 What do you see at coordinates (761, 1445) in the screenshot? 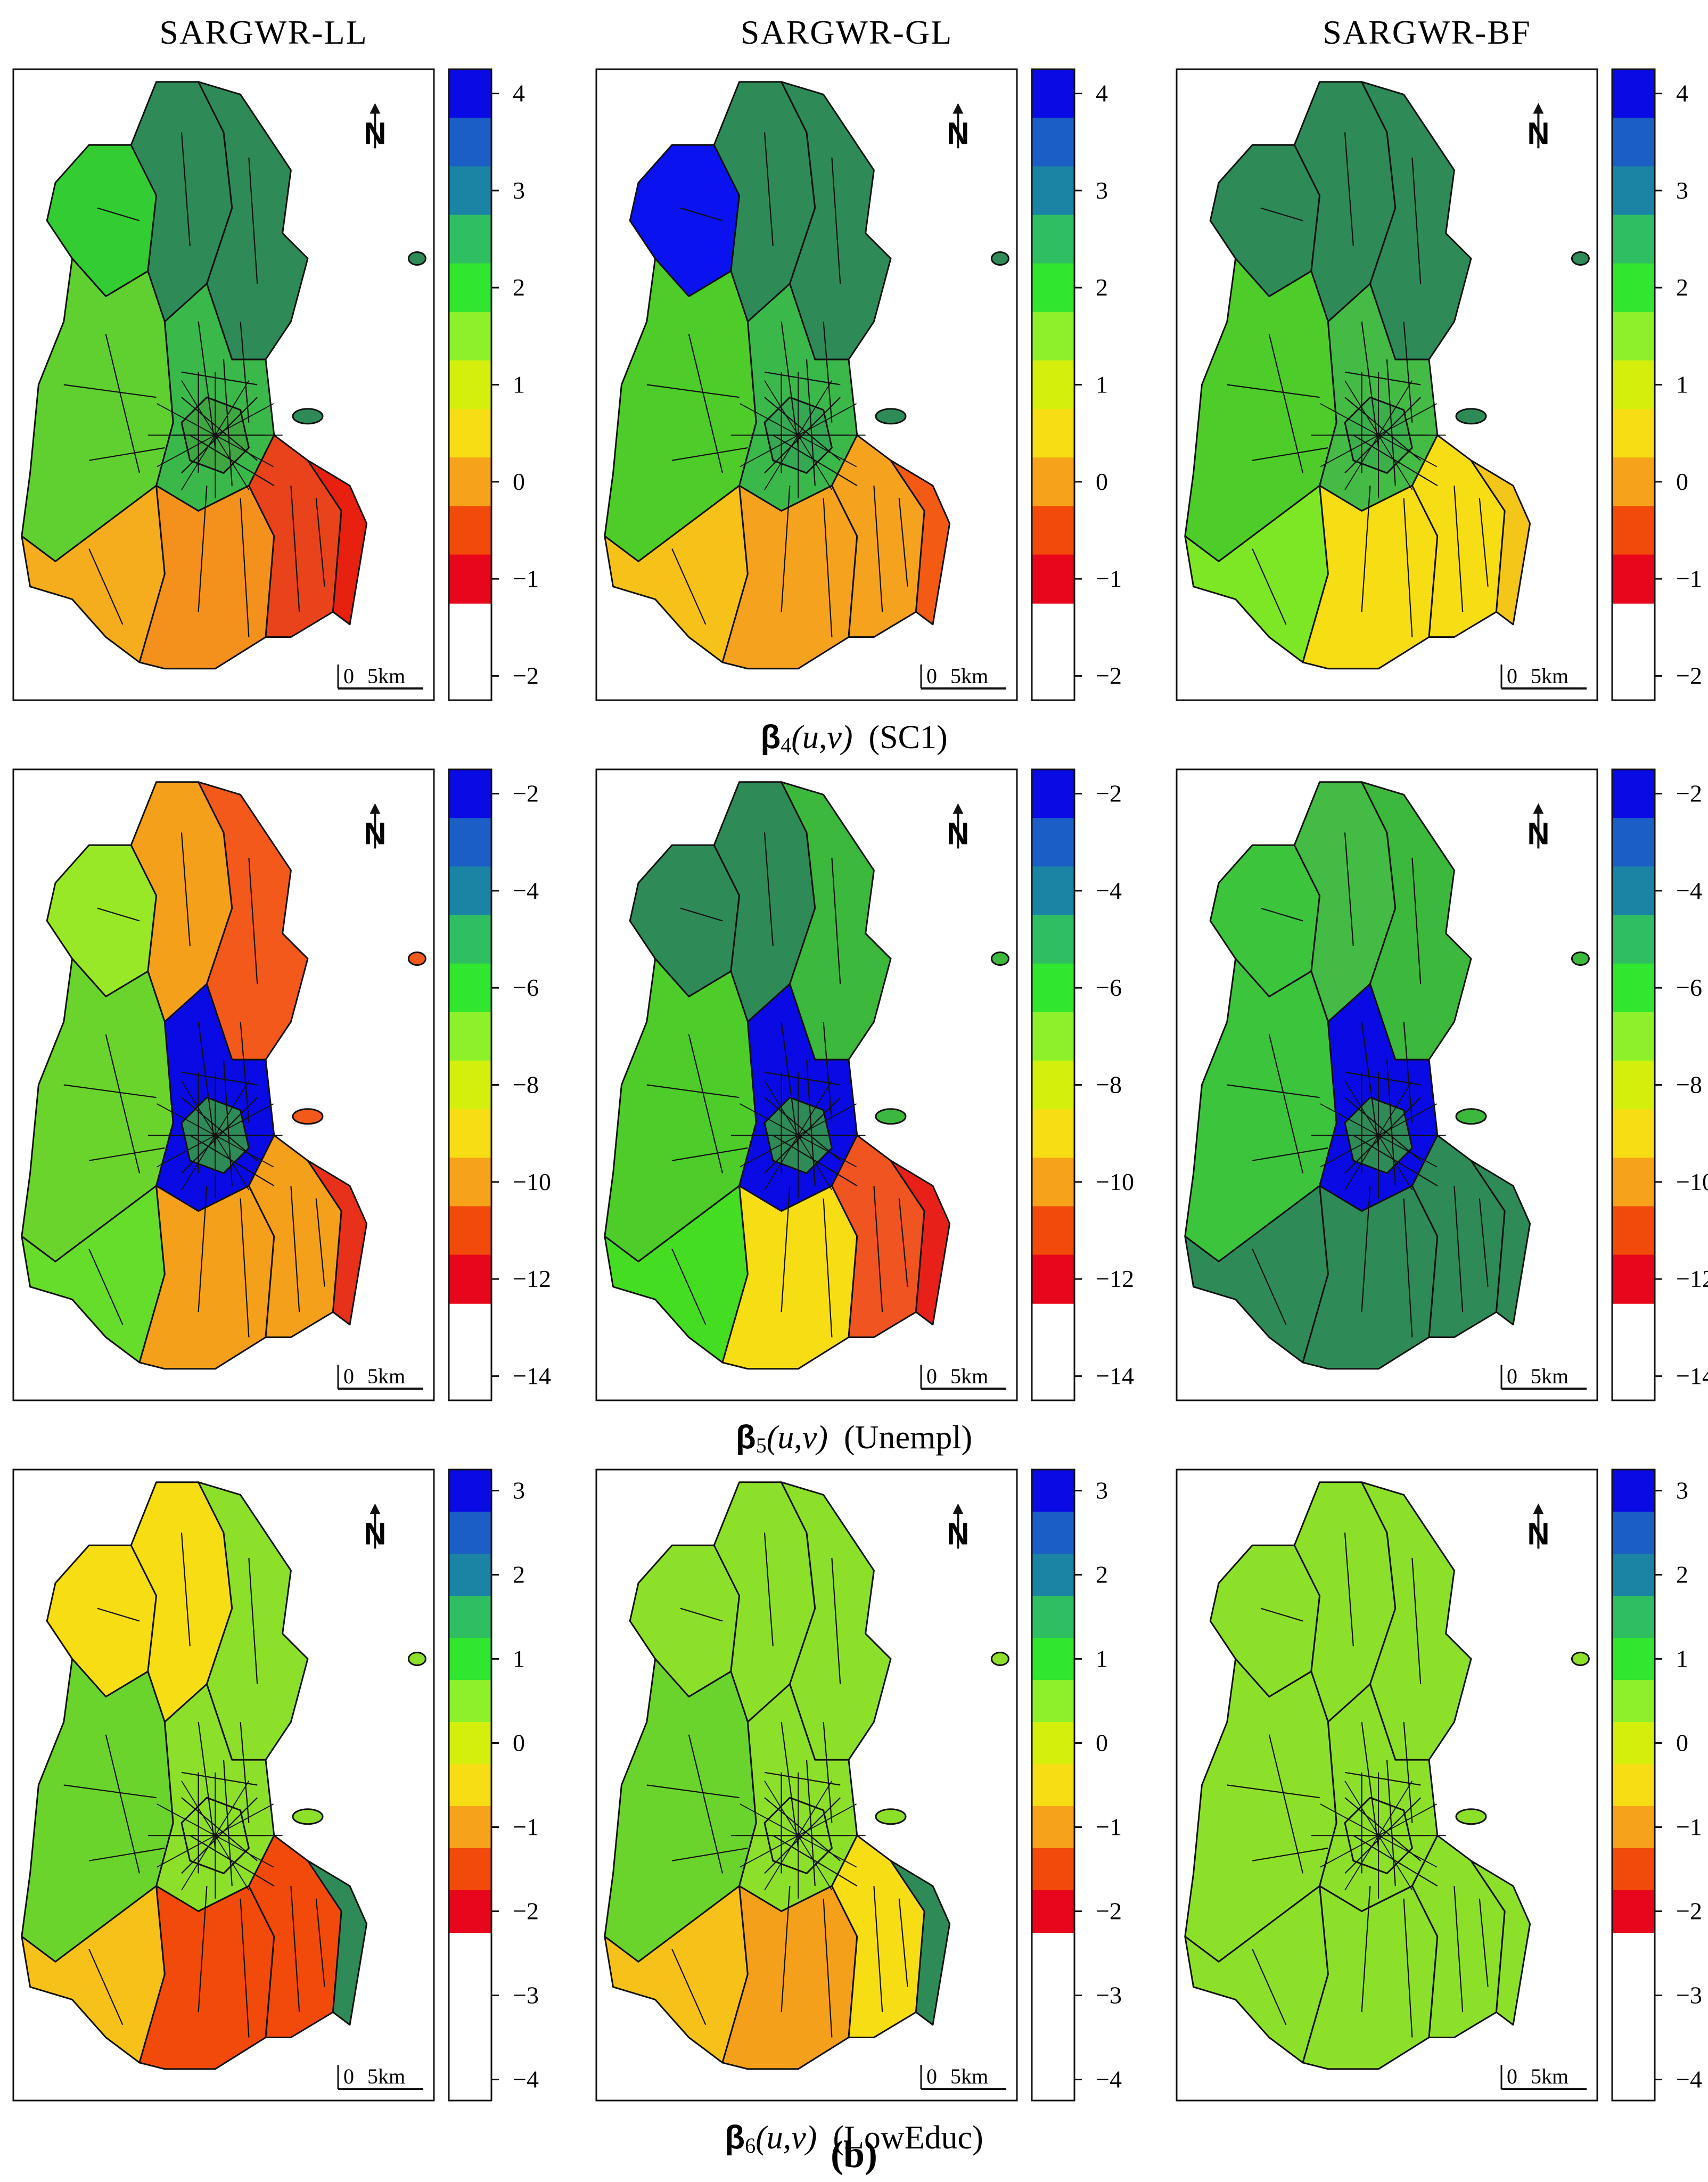
I see `caption-subscript: 5` at bounding box center [761, 1445].